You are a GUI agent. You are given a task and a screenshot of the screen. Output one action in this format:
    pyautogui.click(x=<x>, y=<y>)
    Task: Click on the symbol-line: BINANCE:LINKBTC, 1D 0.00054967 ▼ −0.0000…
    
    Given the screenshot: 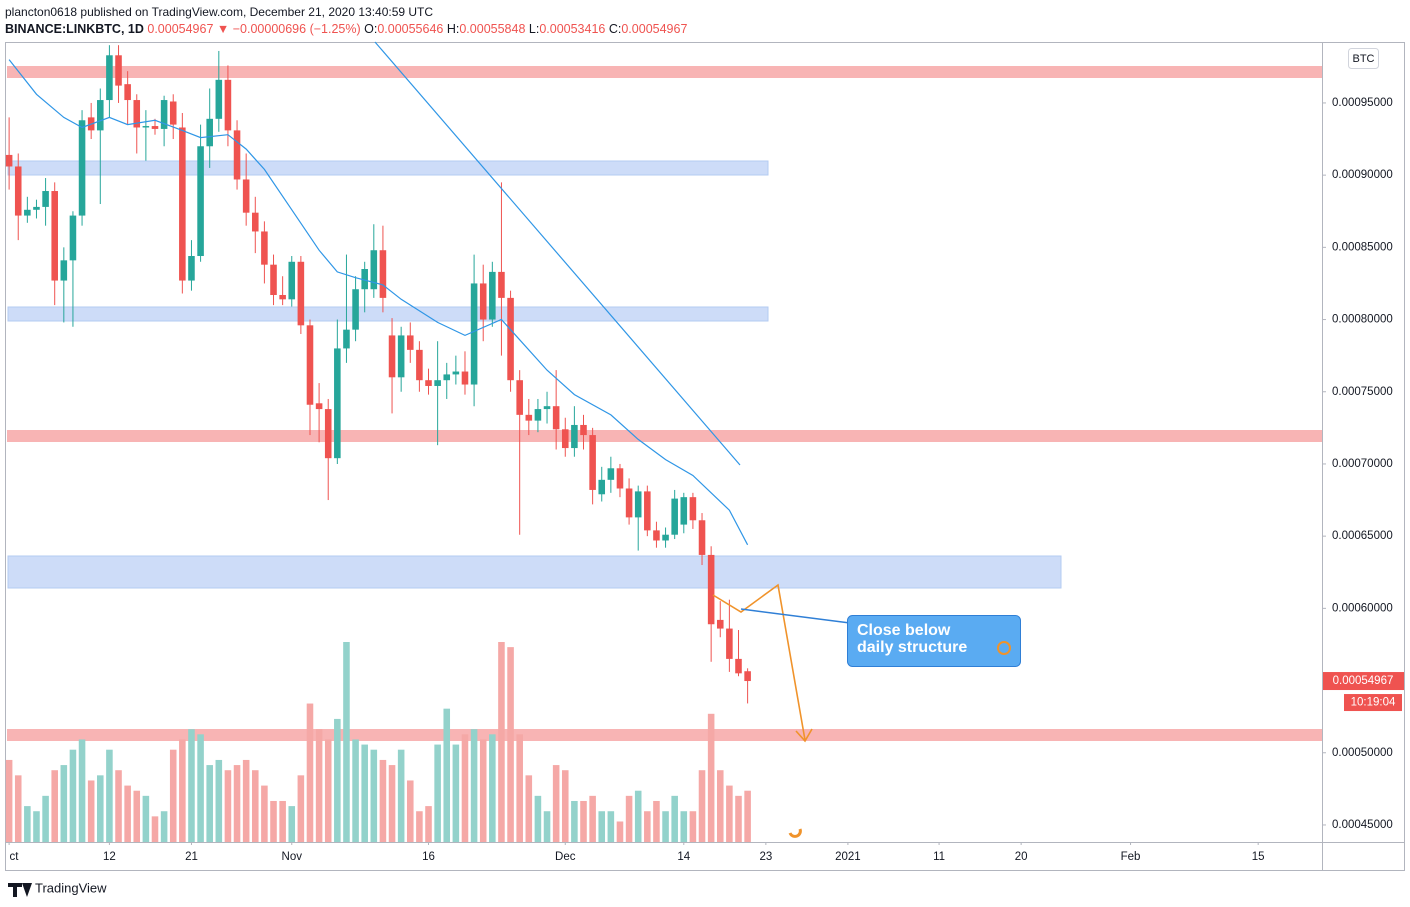 What is the action you would take?
    pyautogui.click(x=346, y=29)
    